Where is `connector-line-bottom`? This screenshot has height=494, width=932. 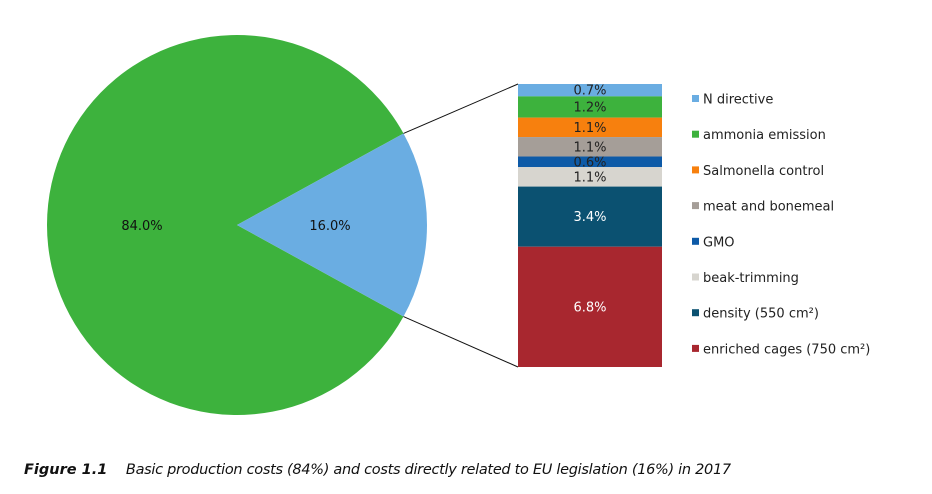
connector-line-bottom is located at coordinates (461, 342).